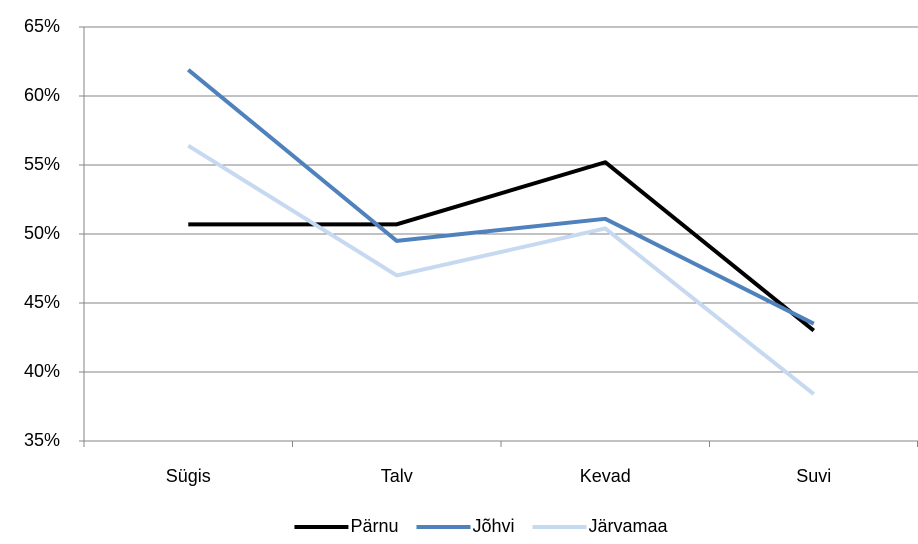  What do you see at coordinates (42, 95) in the screenshot?
I see `y-tick-label: 60%` at bounding box center [42, 95].